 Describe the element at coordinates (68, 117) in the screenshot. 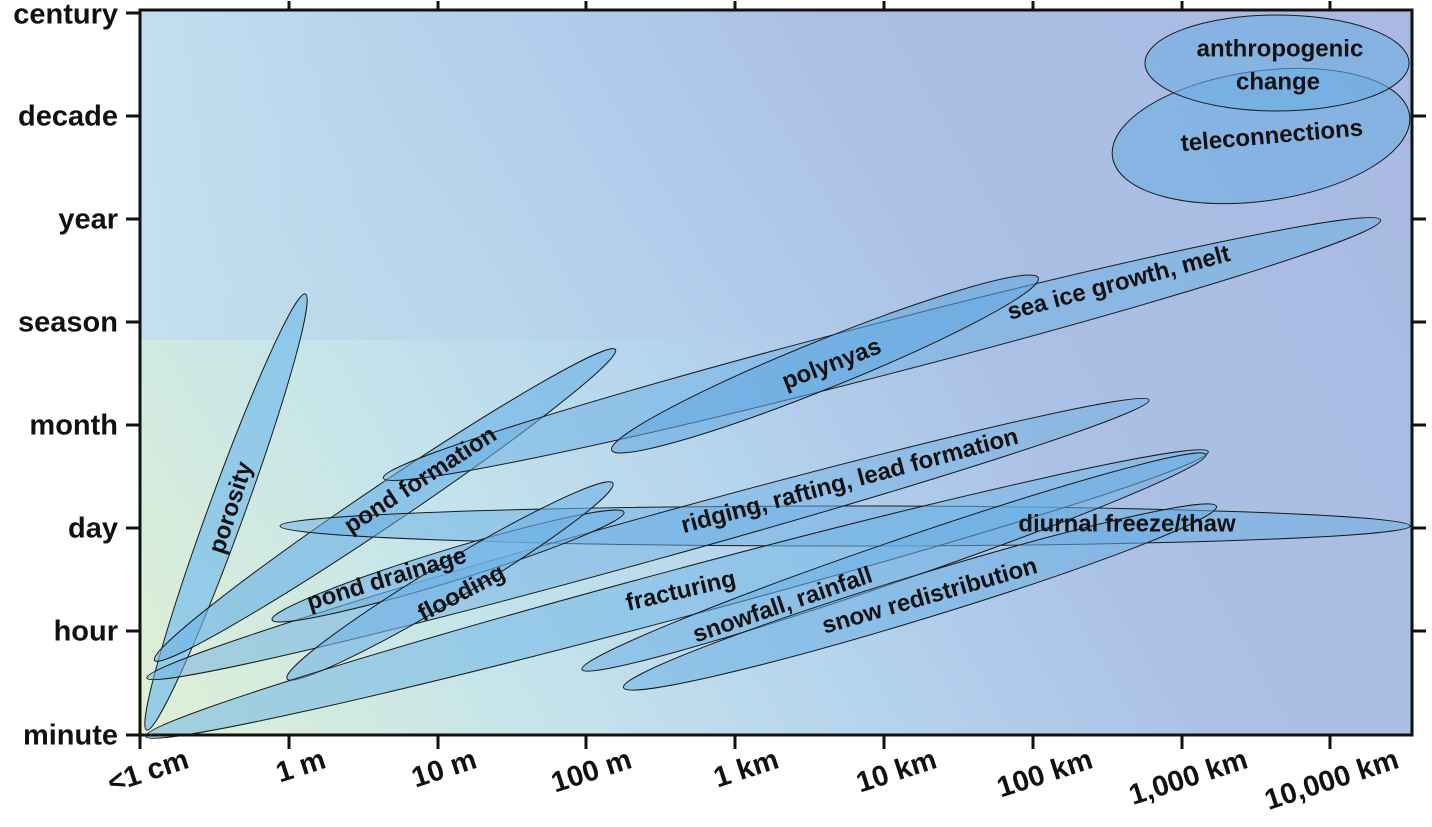

I see `y-label-decade: decade` at that location.